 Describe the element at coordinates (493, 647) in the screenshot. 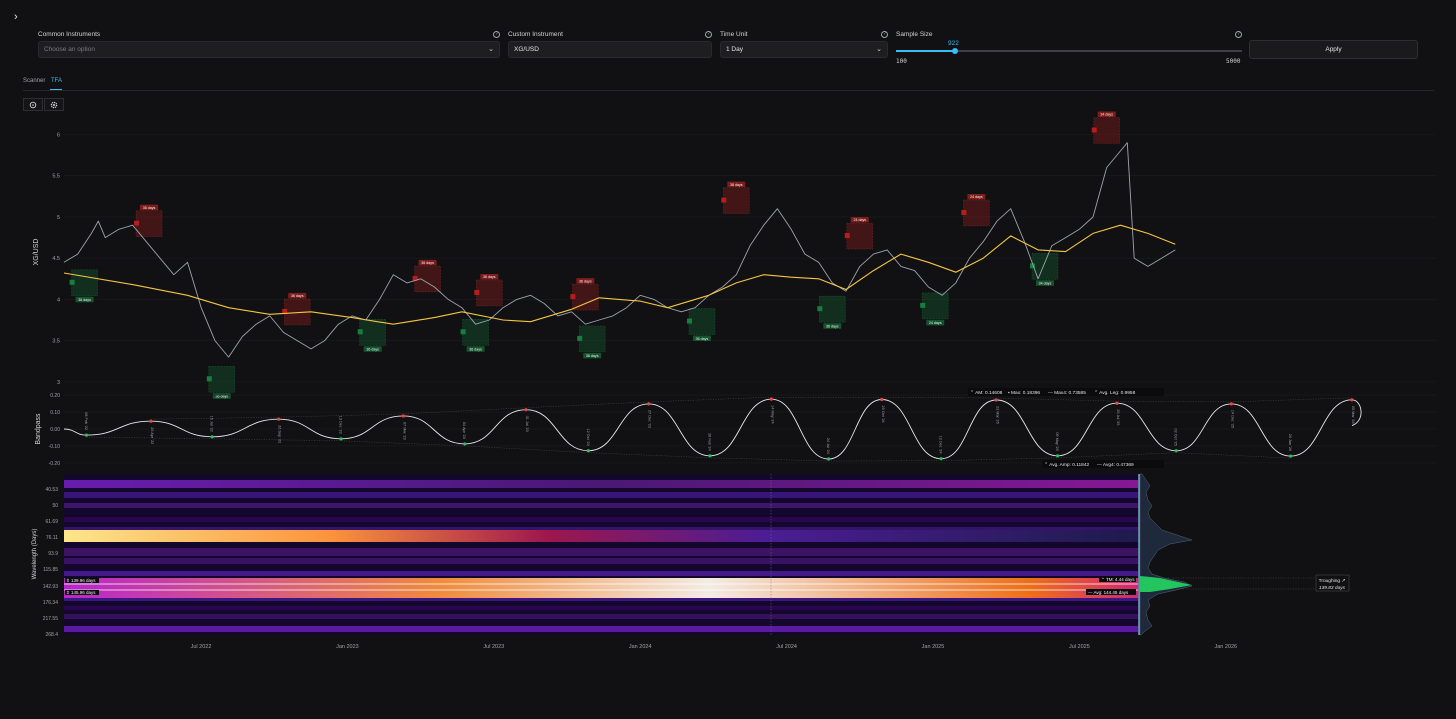

I see `heatmap-x-tick: Jul 2023` at that location.